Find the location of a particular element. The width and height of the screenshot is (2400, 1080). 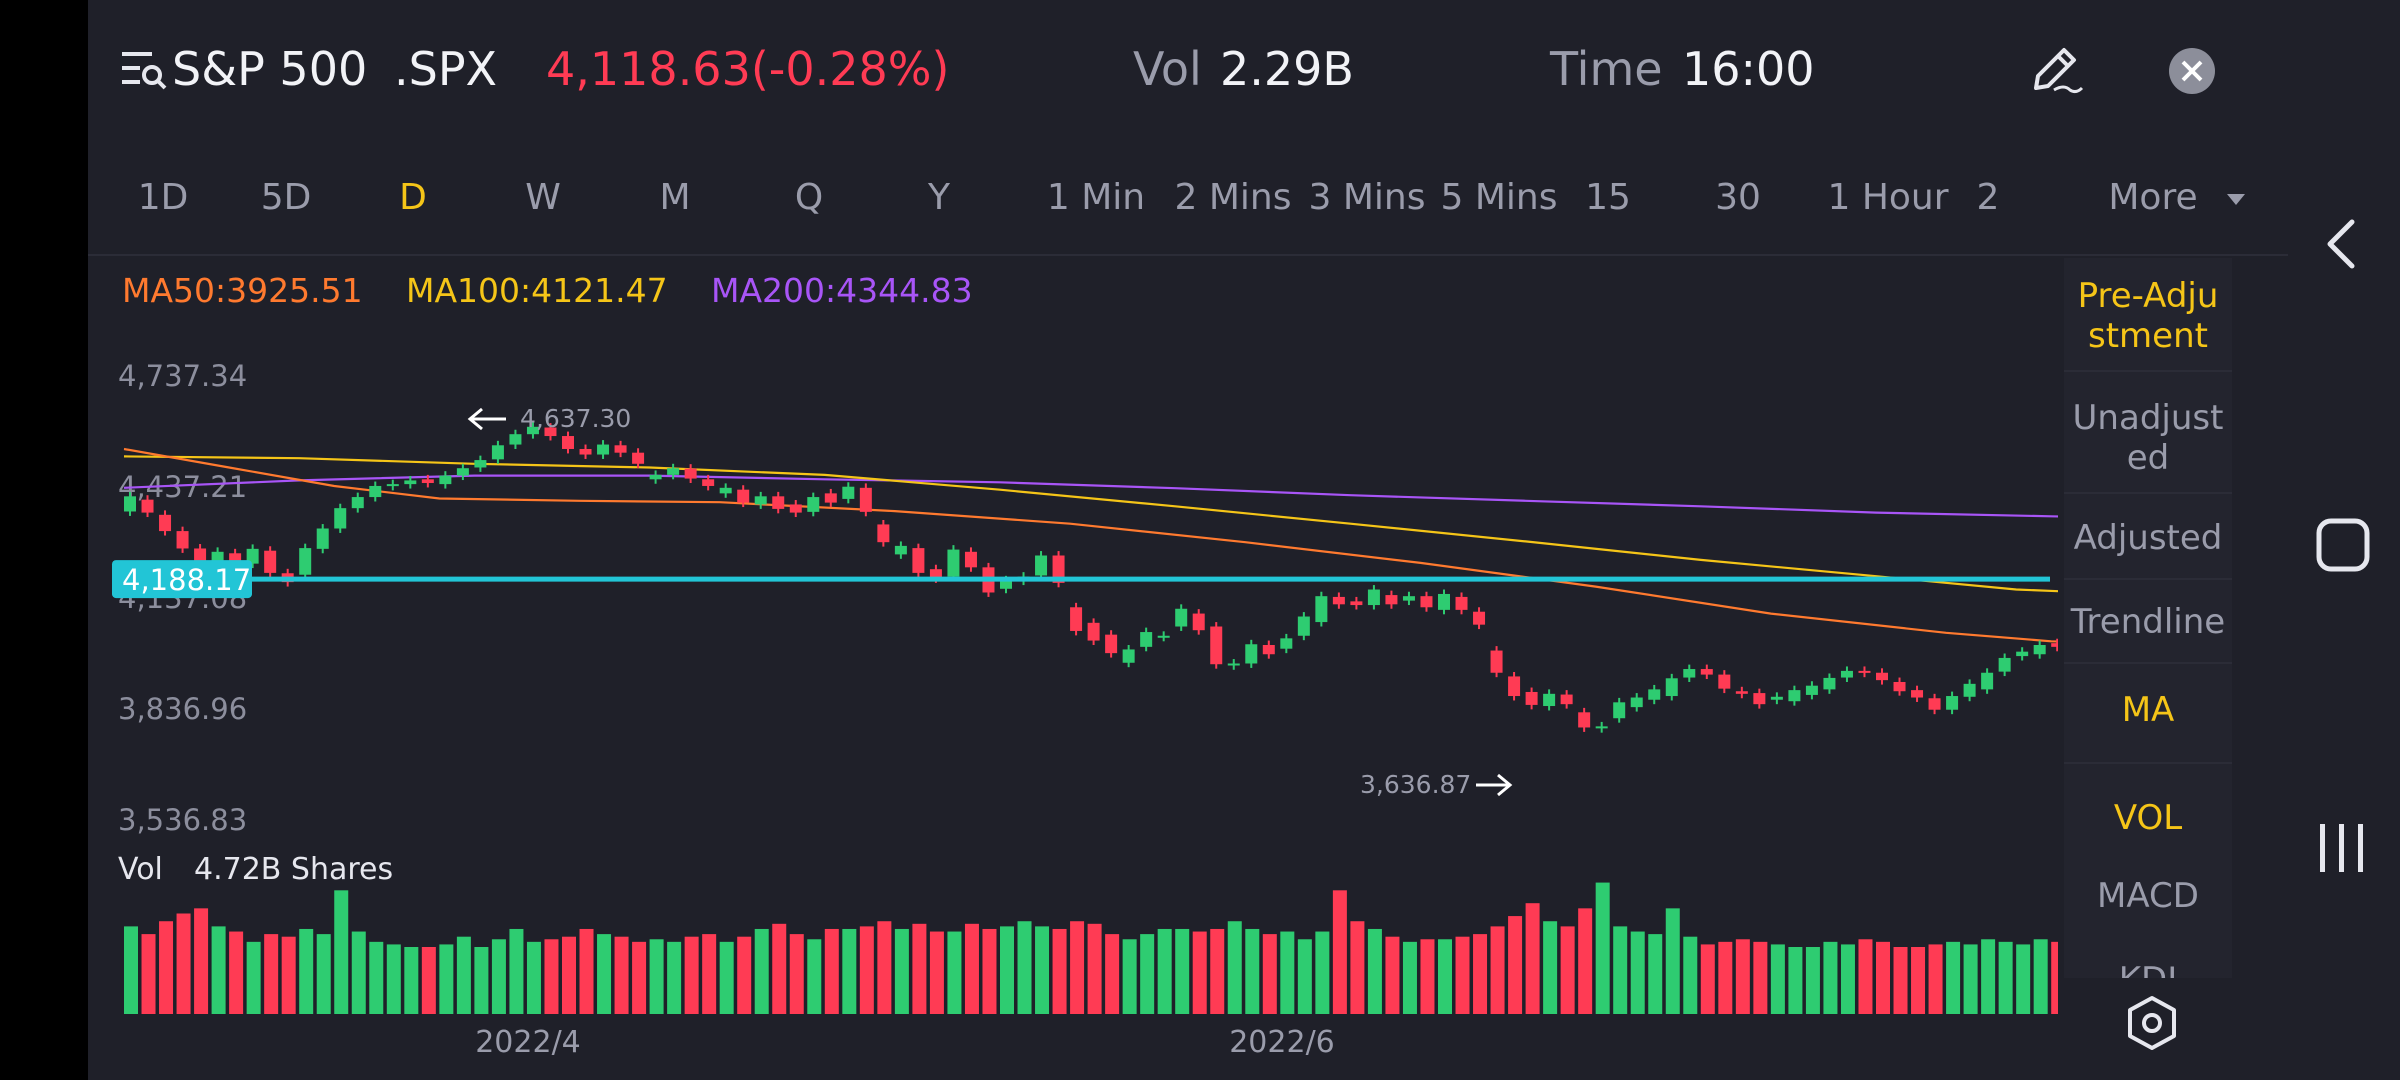

tab-week: W is located at coordinates (543, 197).